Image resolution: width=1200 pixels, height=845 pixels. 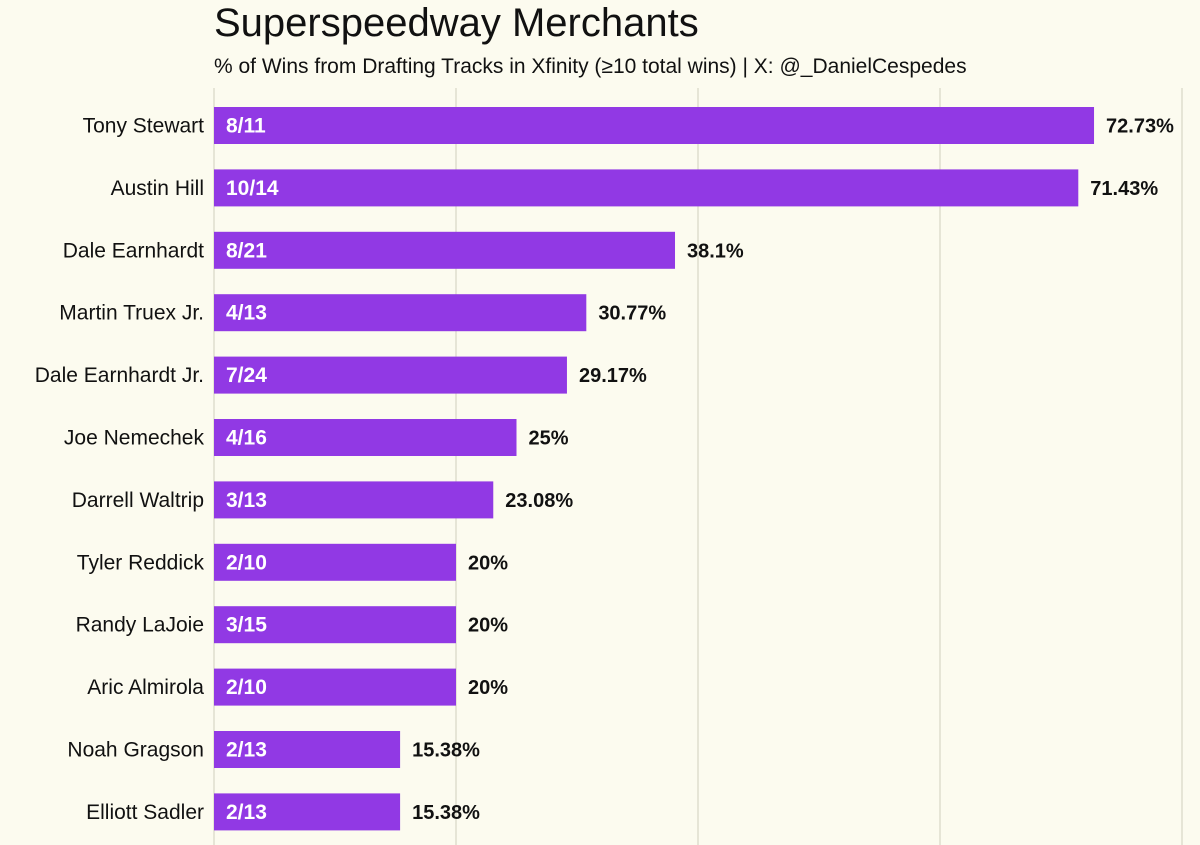 What do you see at coordinates (1140, 127) in the screenshot?
I see `value-label: 72.73%` at bounding box center [1140, 127].